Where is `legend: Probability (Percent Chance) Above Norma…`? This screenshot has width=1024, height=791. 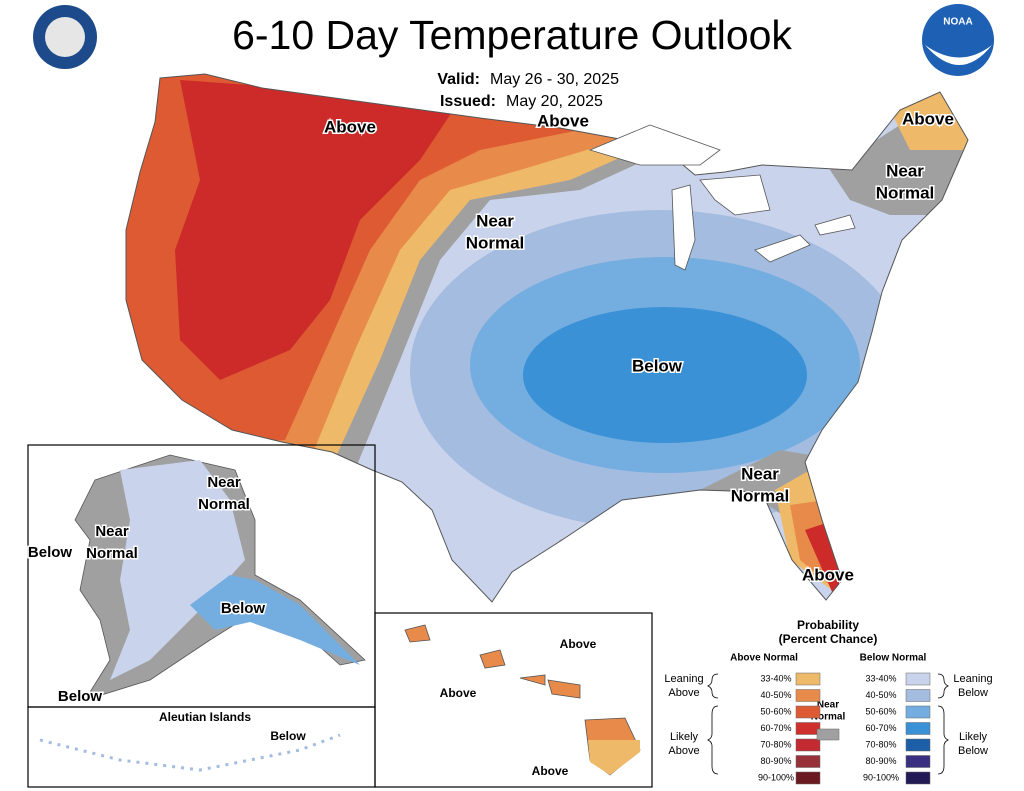
legend: Probability (Percent Chance) Above Norma… is located at coordinates (828, 701).